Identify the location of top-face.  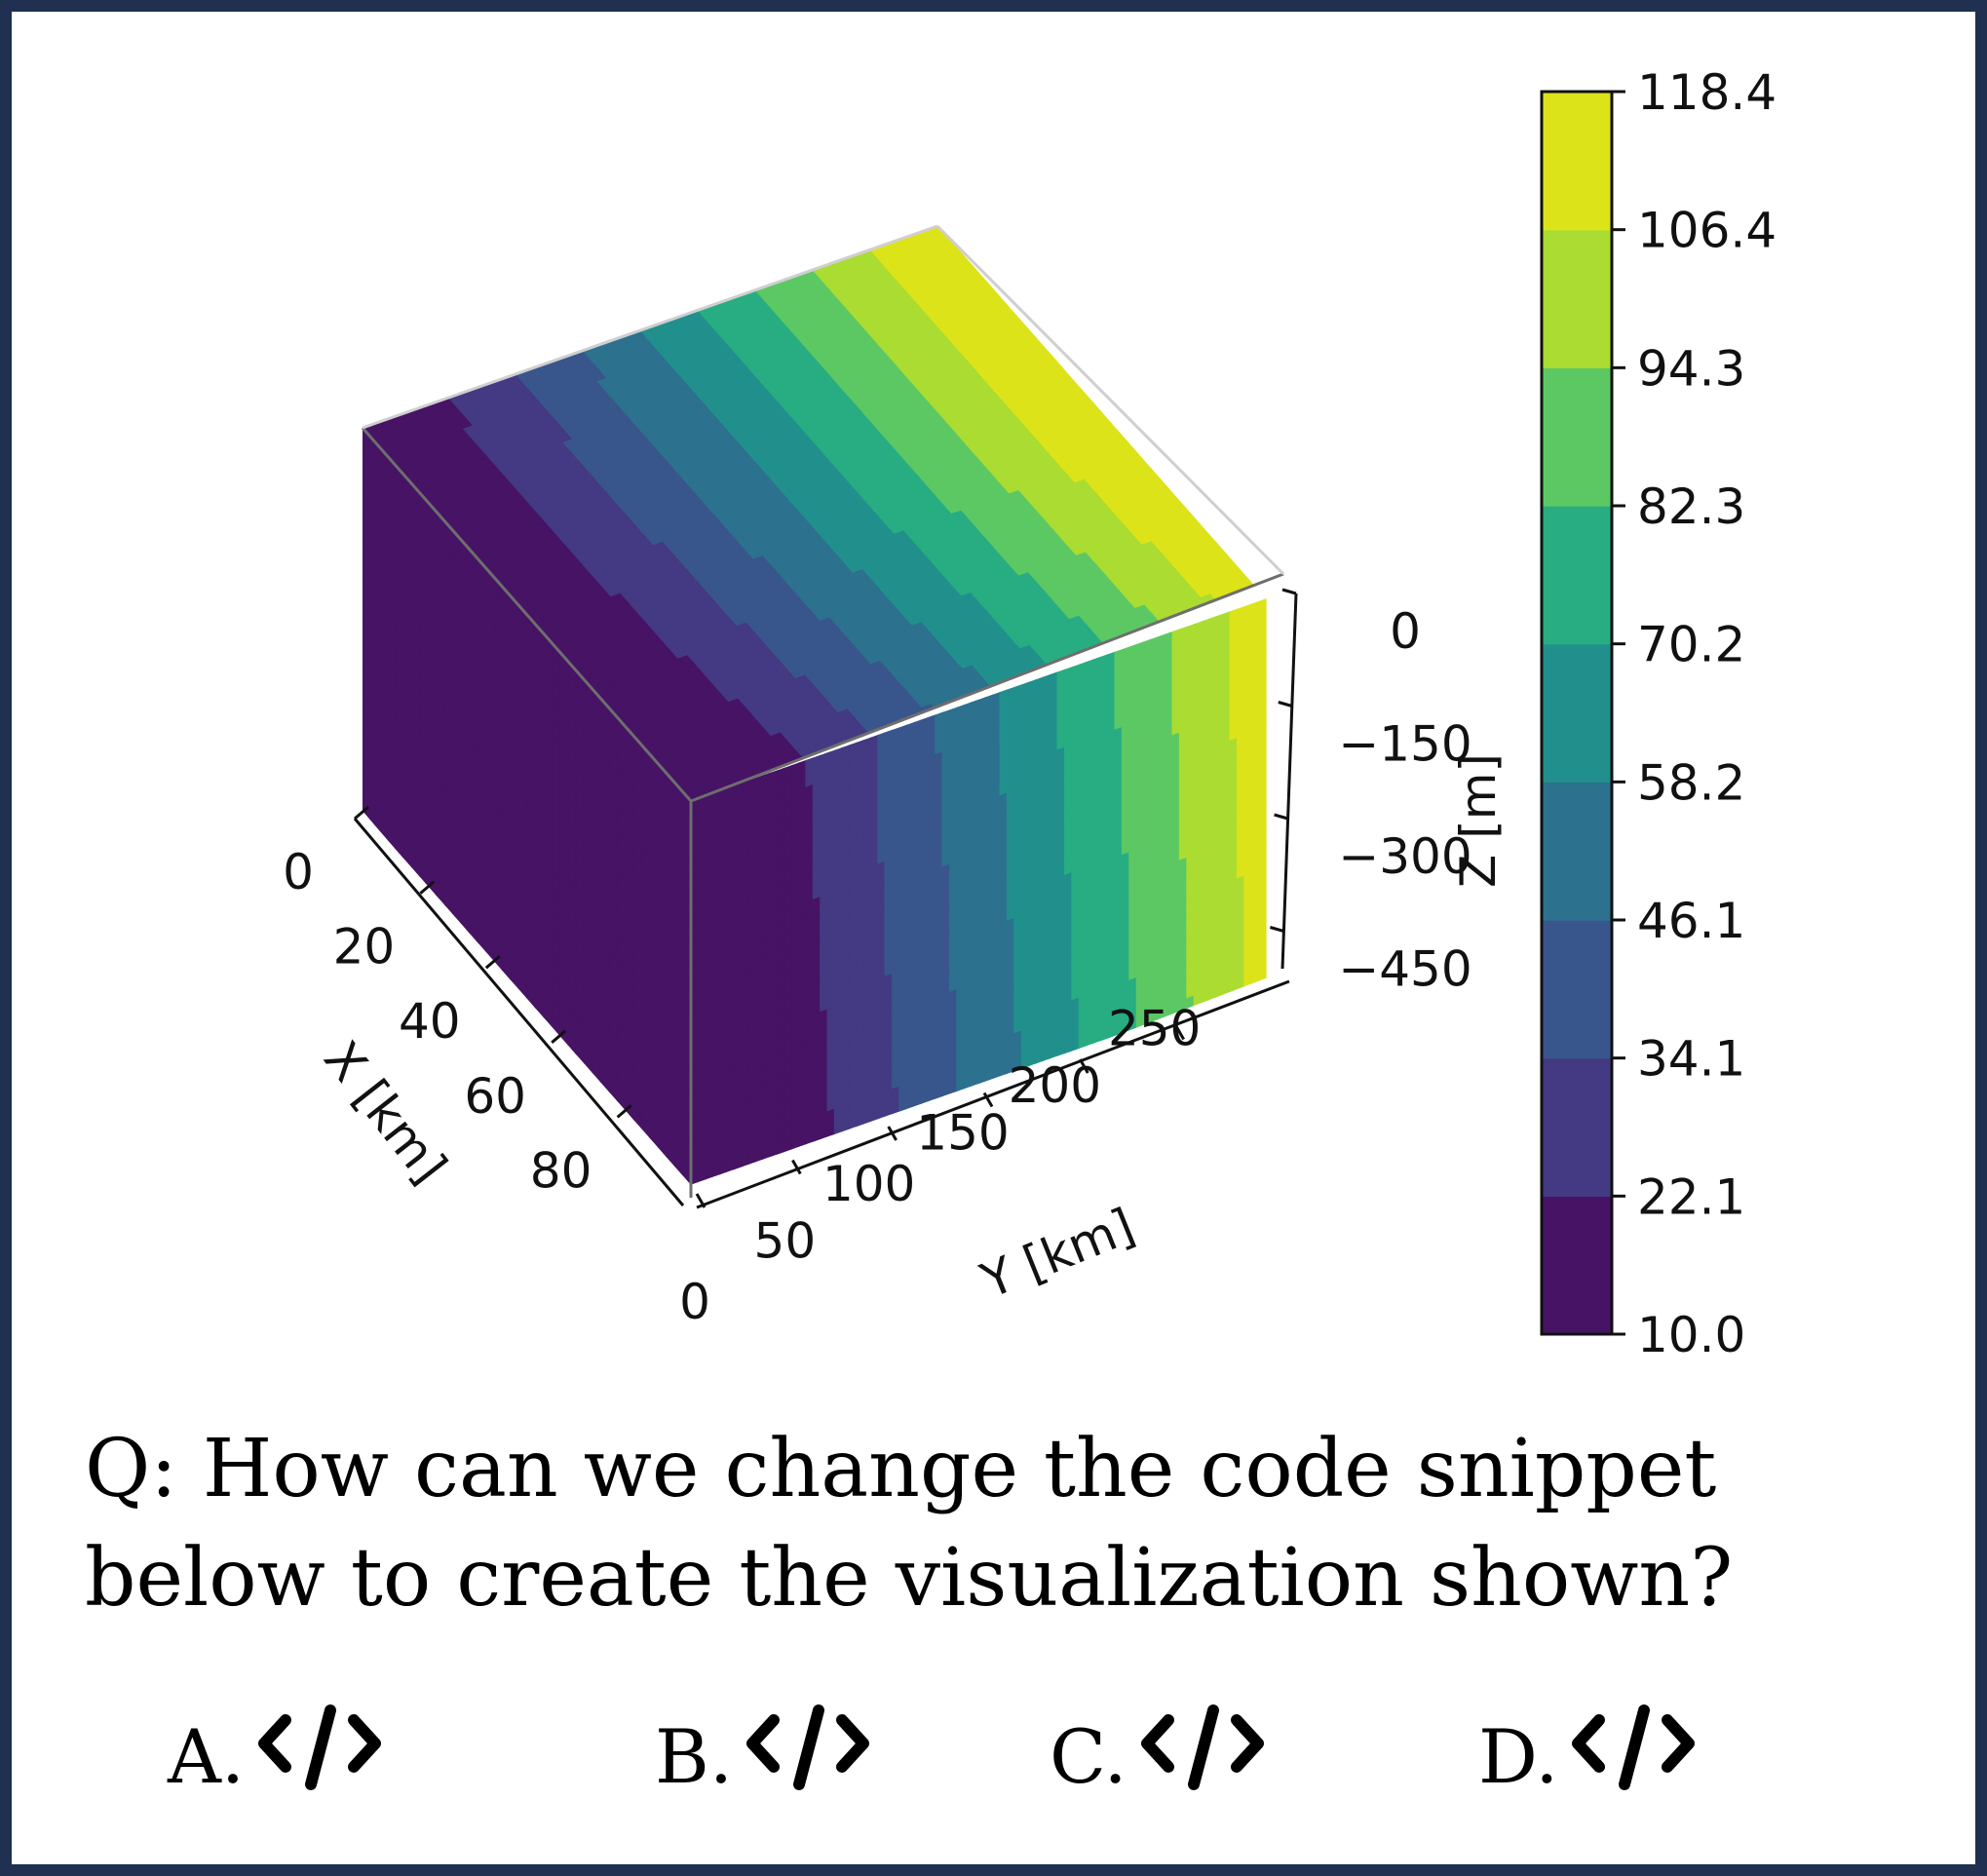
(815, 513).